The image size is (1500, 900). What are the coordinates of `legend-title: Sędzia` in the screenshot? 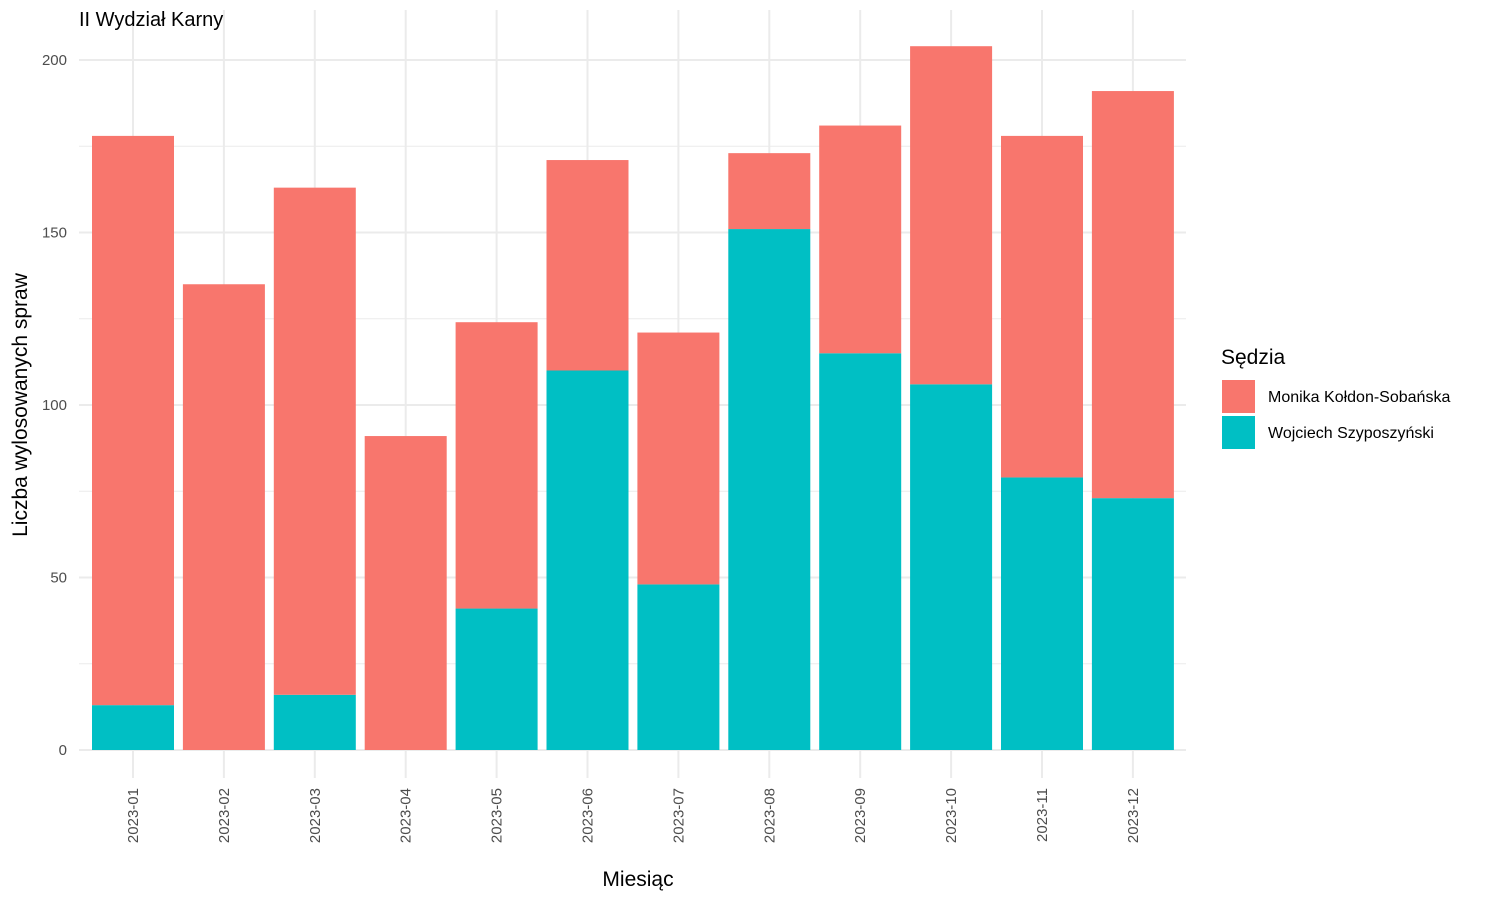 It's located at (1253, 357).